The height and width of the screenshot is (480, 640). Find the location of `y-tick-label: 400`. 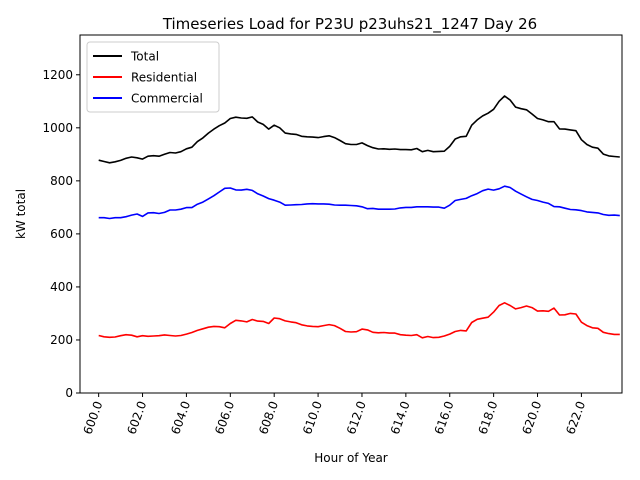

y-tick-label: 400 is located at coordinates (61, 287).